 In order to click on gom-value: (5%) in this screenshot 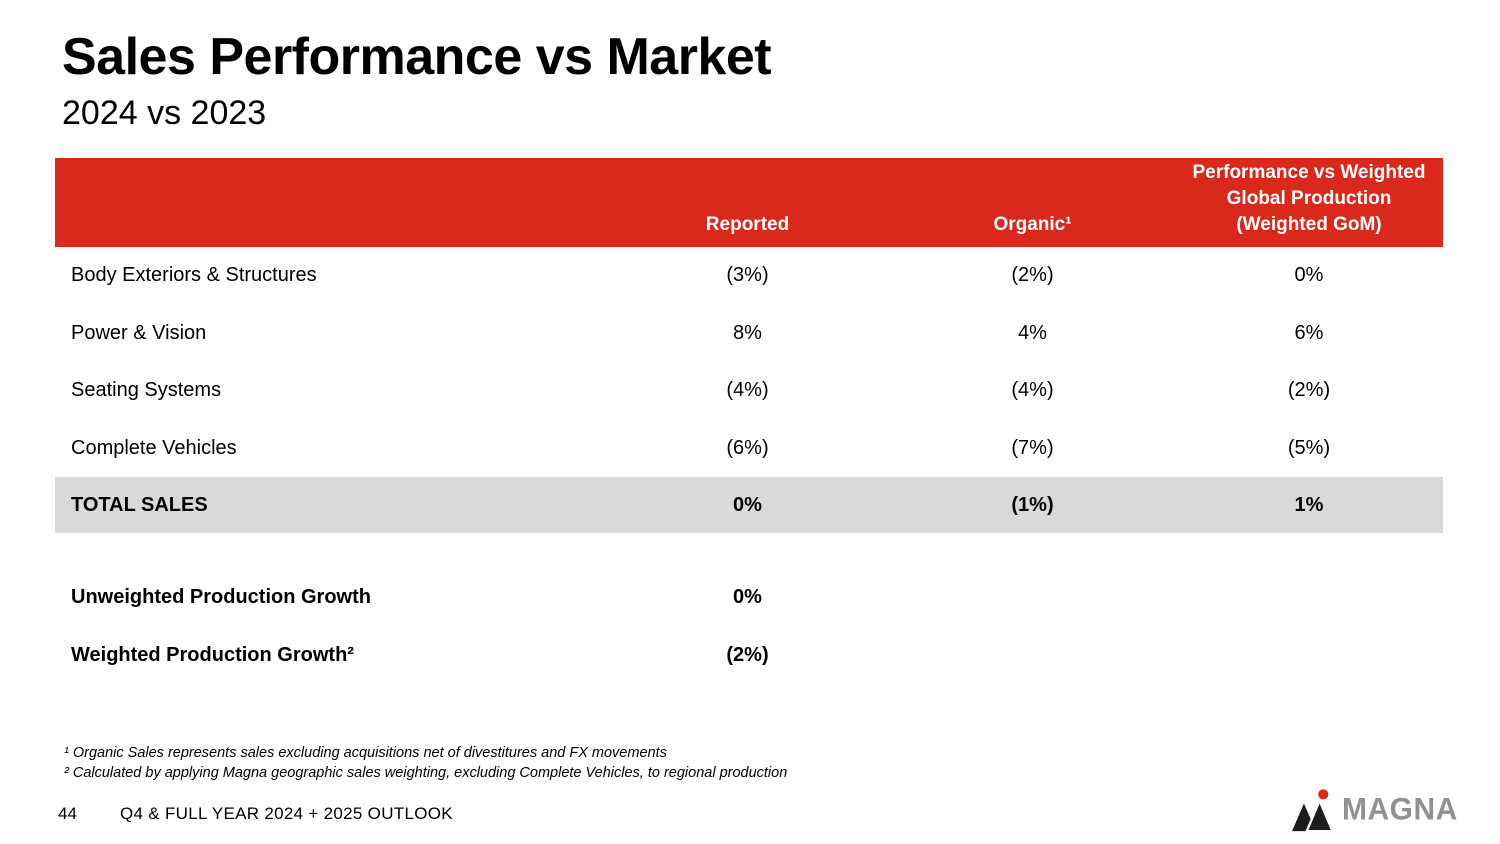, I will do `click(1309, 447)`.